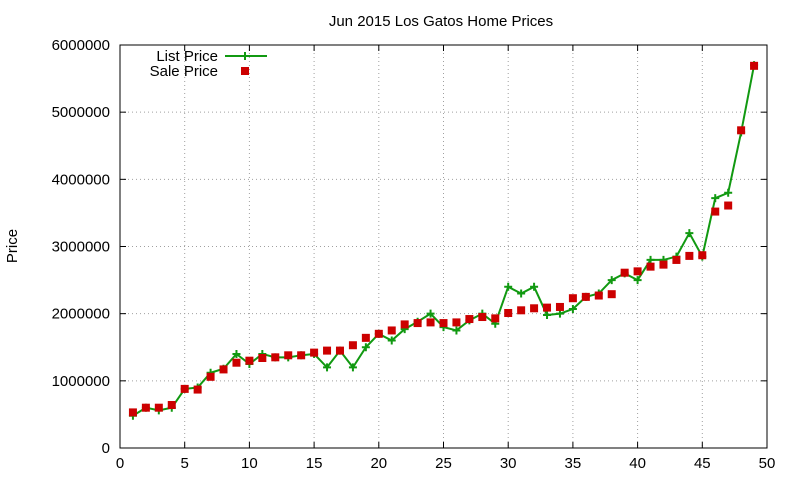 The height and width of the screenshot is (480, 800). What do you see at coordinates (81, 112) in the screenshot?
I see `y-tick-label: 5000000` at bounding box center [81, 112].